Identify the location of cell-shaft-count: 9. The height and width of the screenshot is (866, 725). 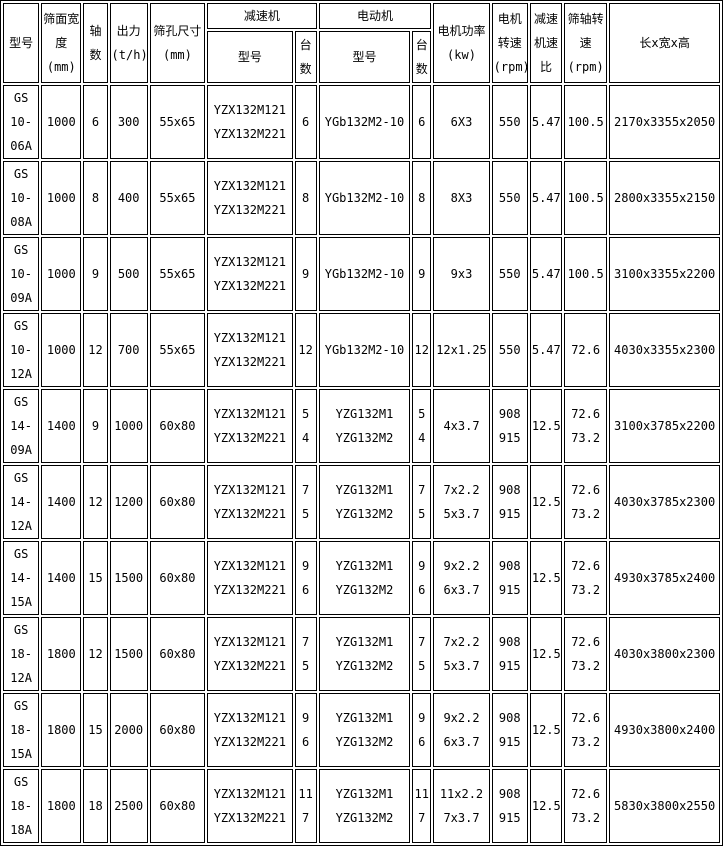
(95, 274).